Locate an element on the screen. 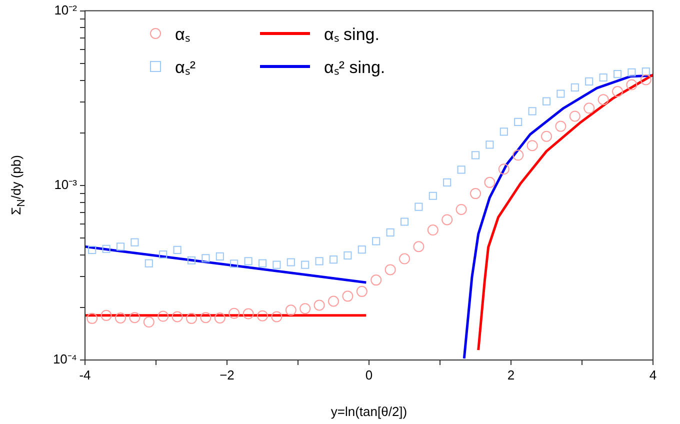  x-tick-label: 4 is located at coordinates (653, 374).